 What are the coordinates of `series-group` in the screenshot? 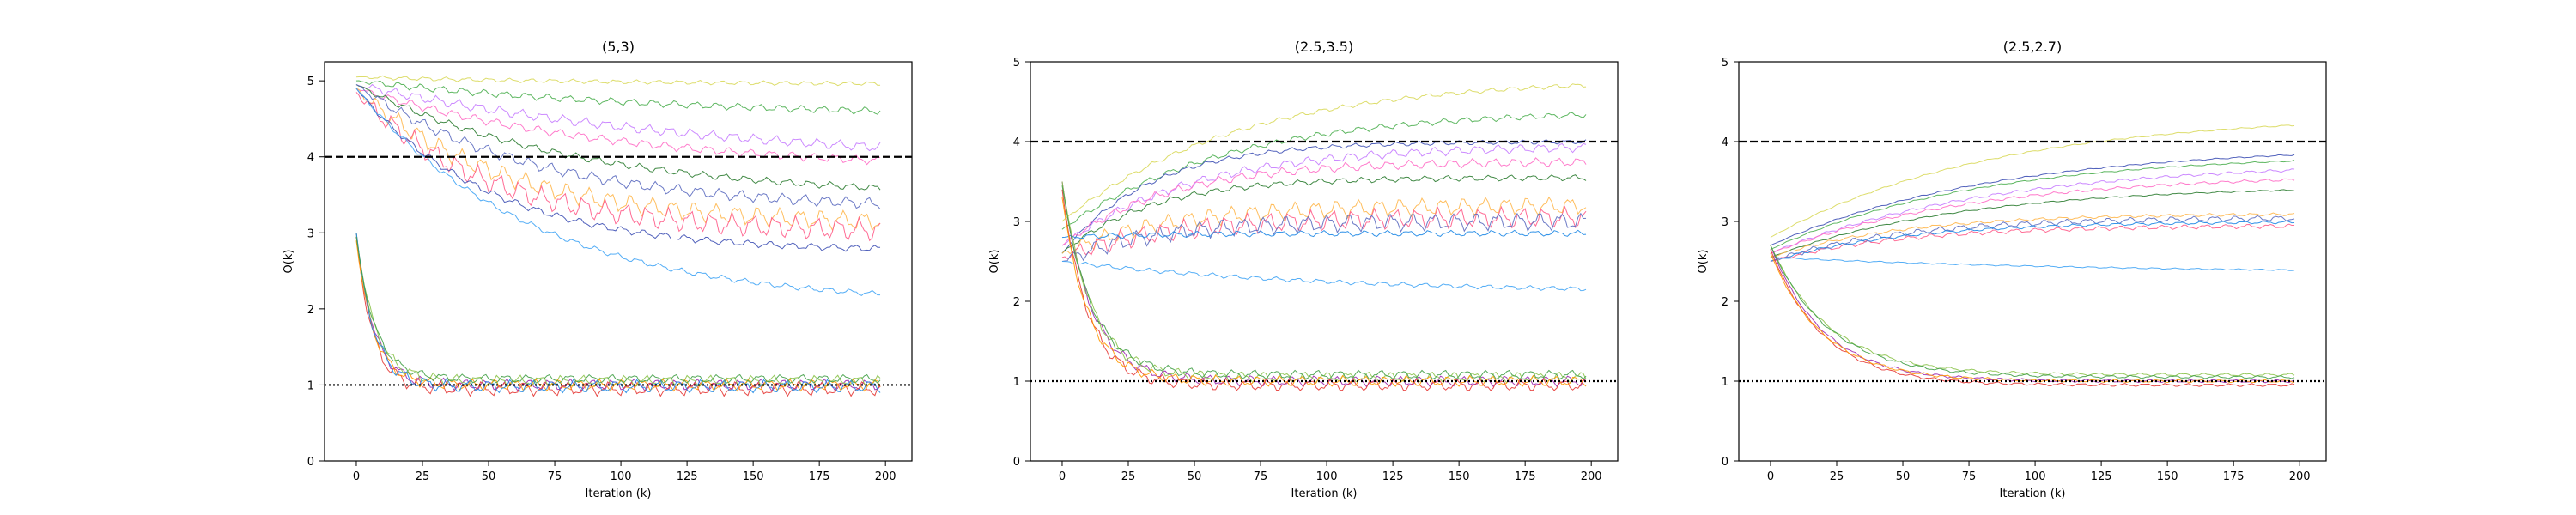 It's located at (1324, 237).